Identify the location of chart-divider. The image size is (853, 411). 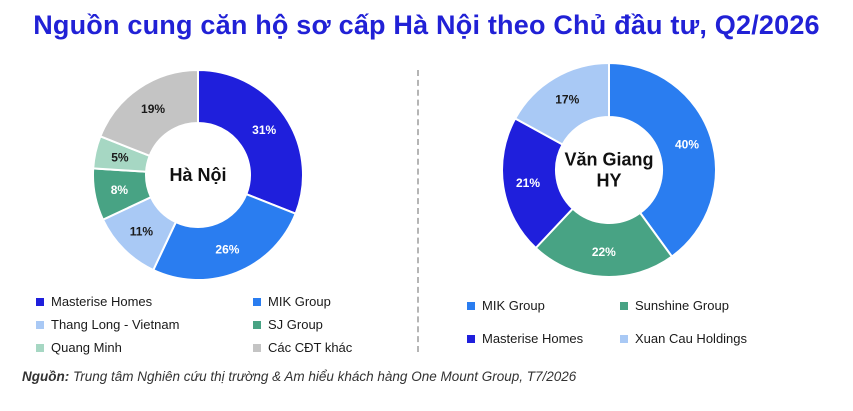
(418, 211).